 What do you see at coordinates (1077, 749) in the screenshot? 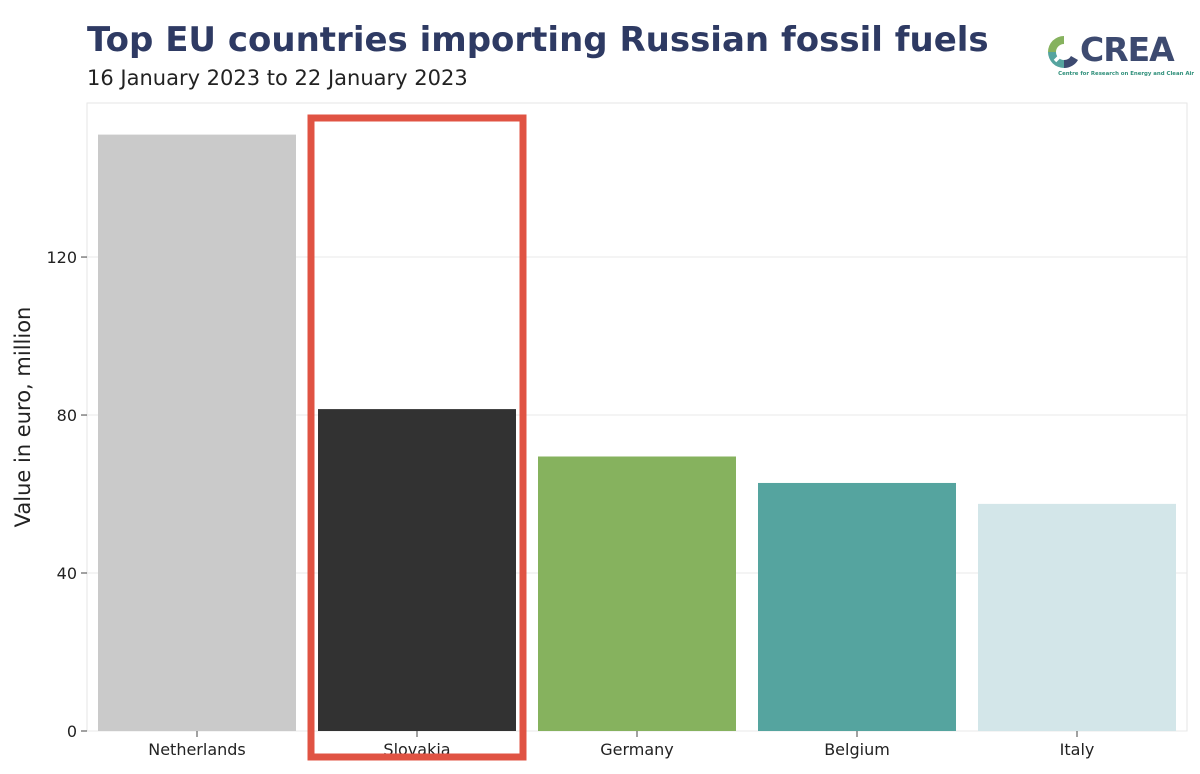
I see `x-tick-label-italy: Italy` at bounding box center [1077, 749].